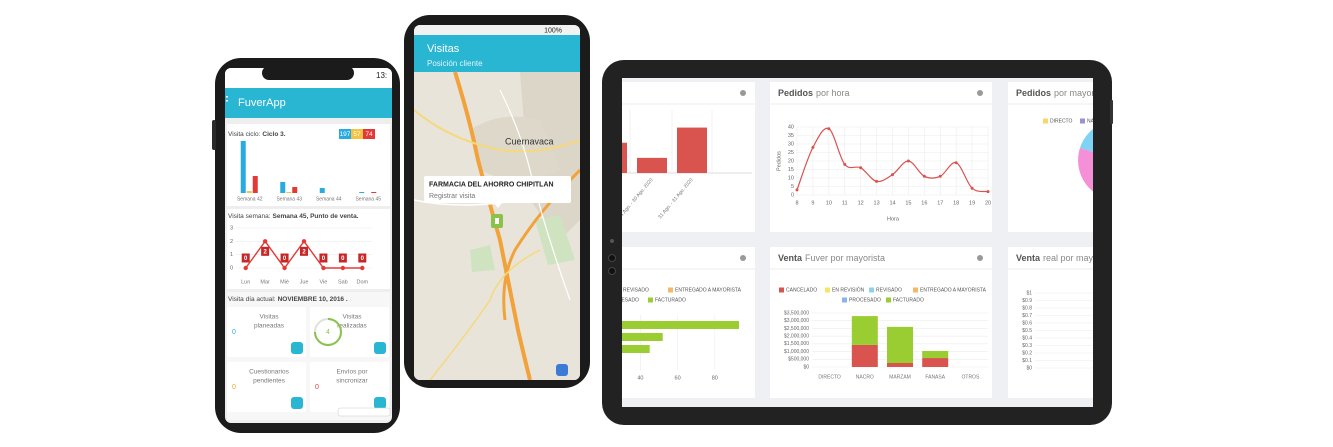 The height and width of the screenshot is (447, 1333). What do you see at coordinates (971, 377) in the screenshot?
I see `x-tick-label: OTROS` at bounding box center [971, 377].